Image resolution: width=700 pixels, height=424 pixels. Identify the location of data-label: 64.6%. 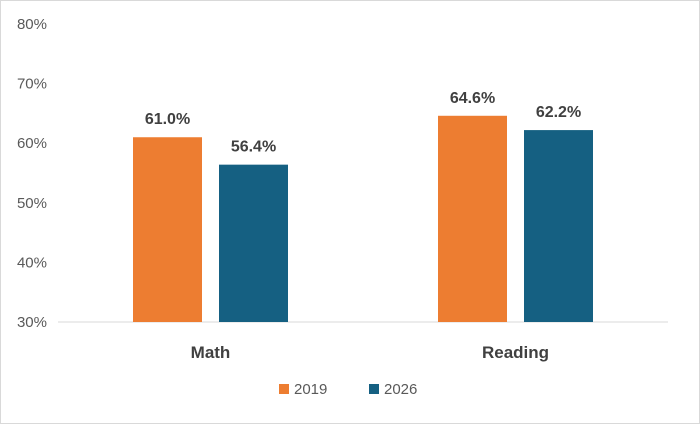
(472, 98).